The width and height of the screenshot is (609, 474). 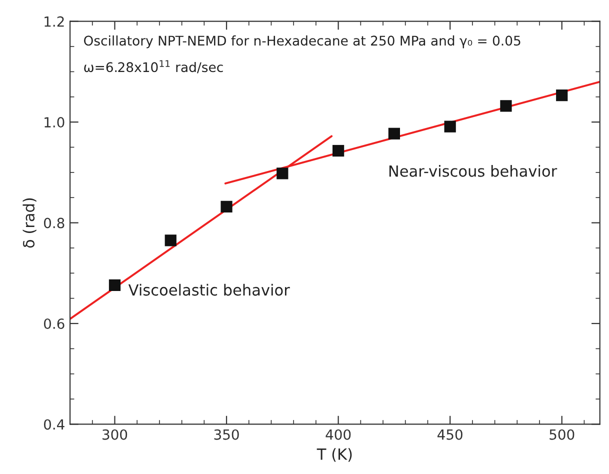 I want to click on x-axis-title: T (K), so click(x=334, y=455).